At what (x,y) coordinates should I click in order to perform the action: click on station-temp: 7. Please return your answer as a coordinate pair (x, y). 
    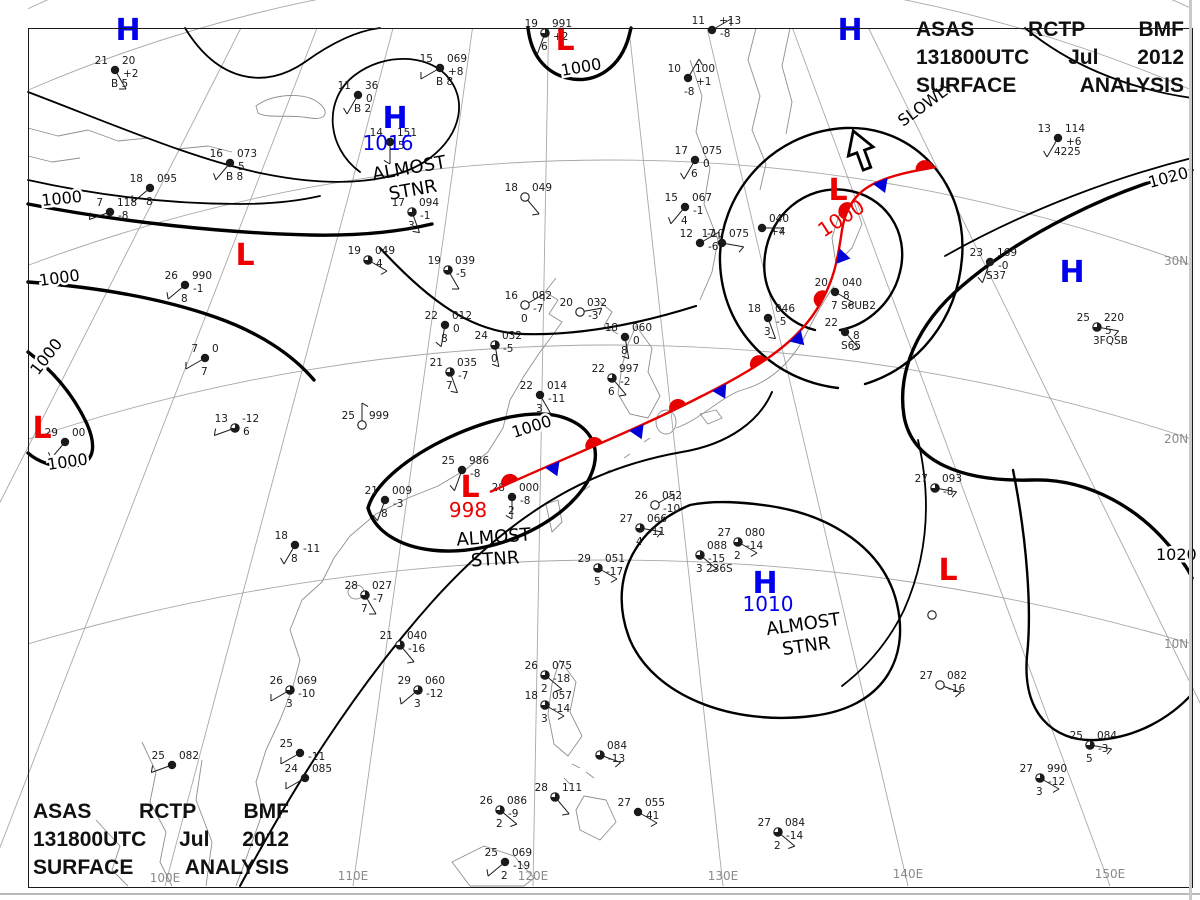
    Looking at the image, I should click on (194, 349).